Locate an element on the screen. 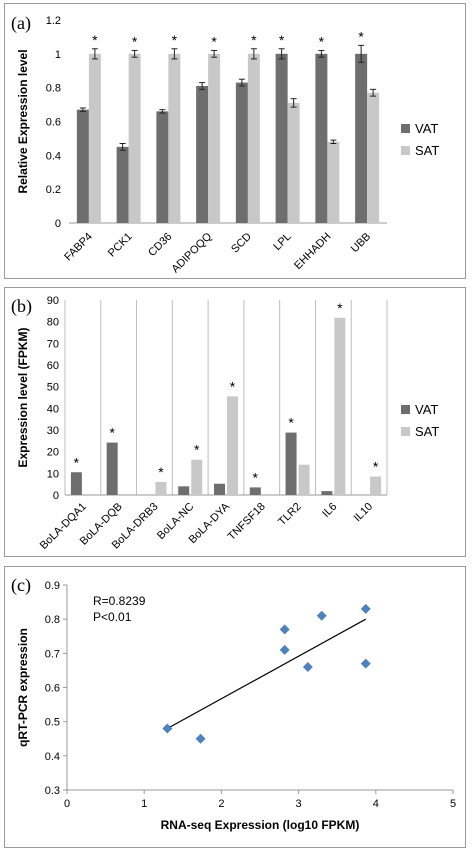  x-tick-label: 5 is located at coordinates (453, 804).